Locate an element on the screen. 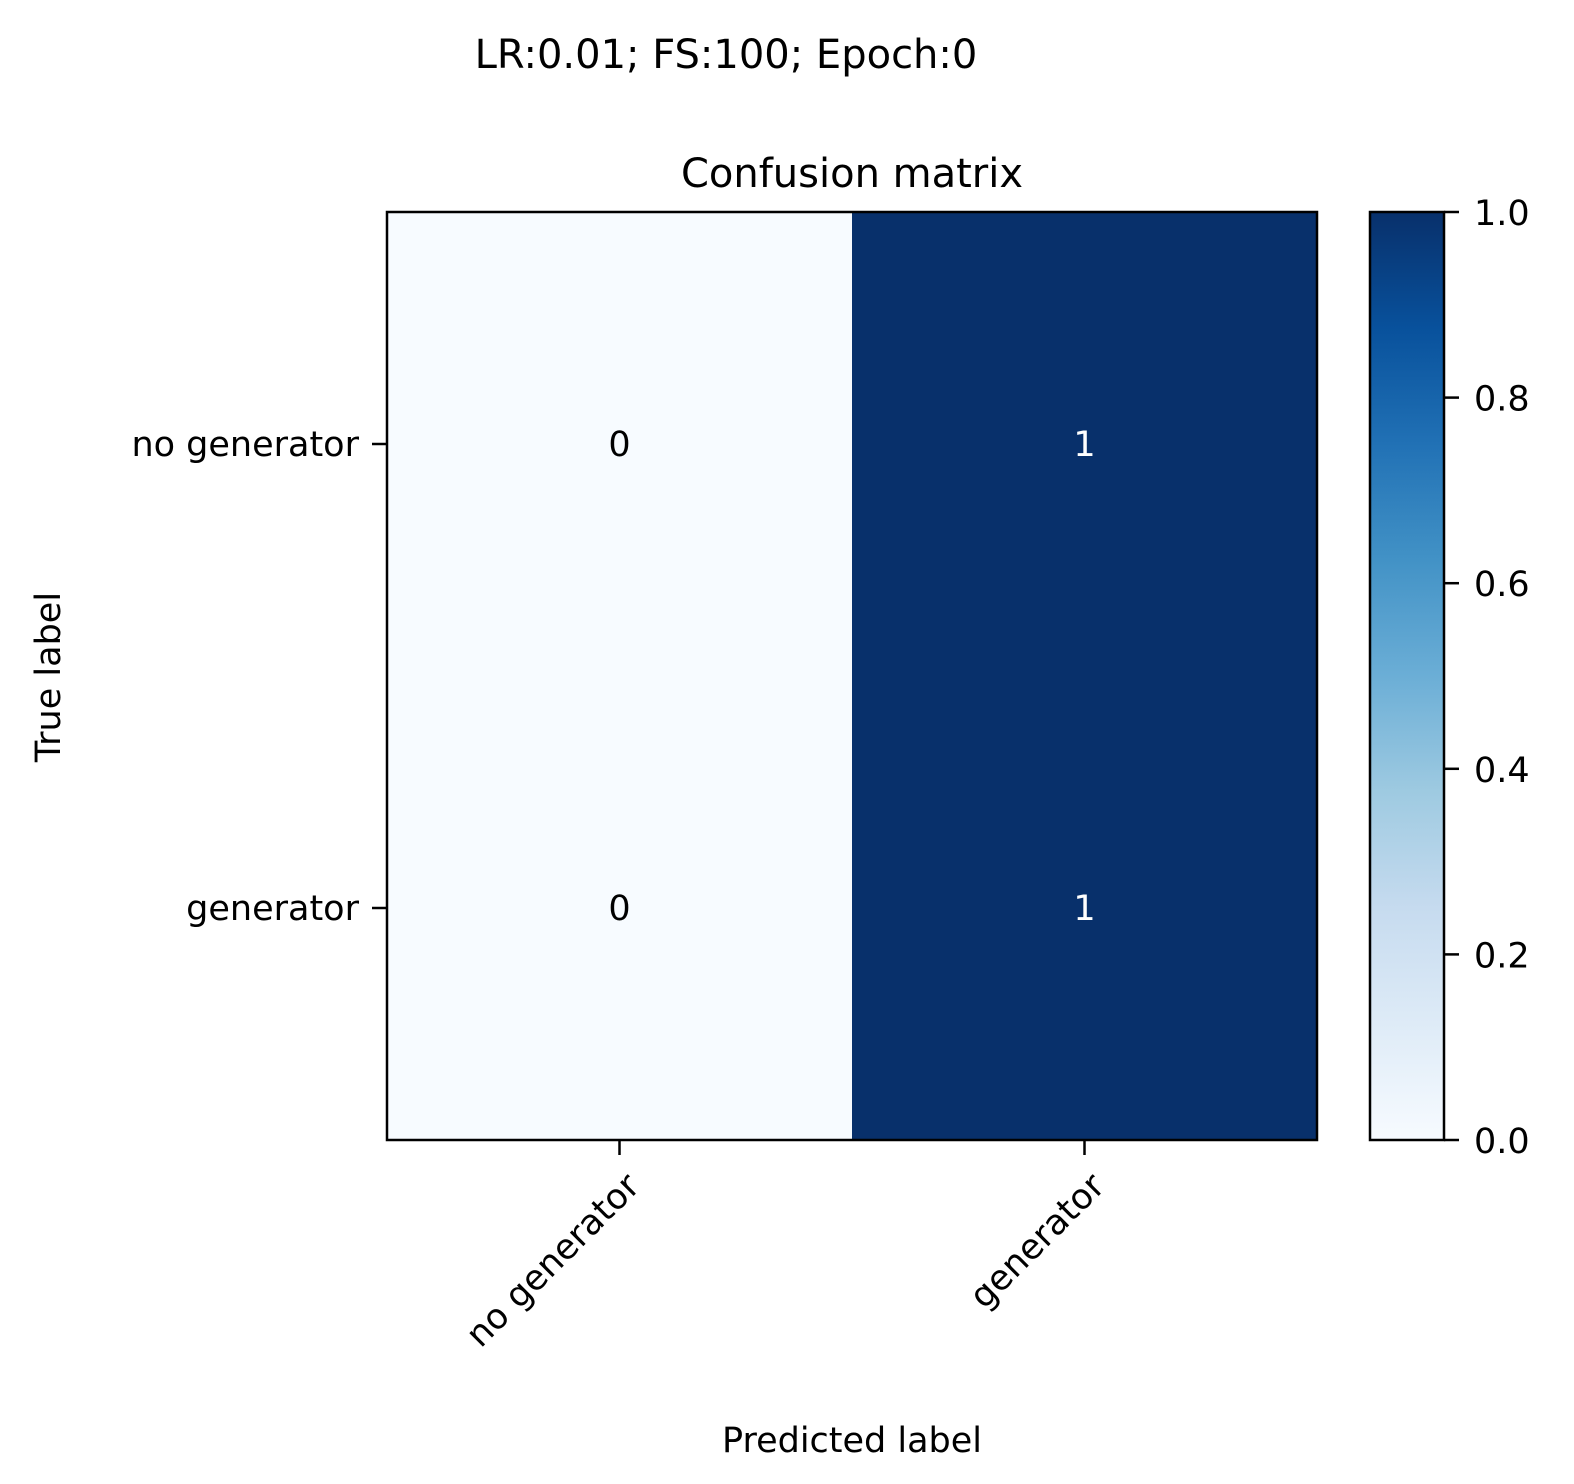 This screenshot has height=1484, width=1574. colorbar-gradient is located at coordinates (1407, 676).